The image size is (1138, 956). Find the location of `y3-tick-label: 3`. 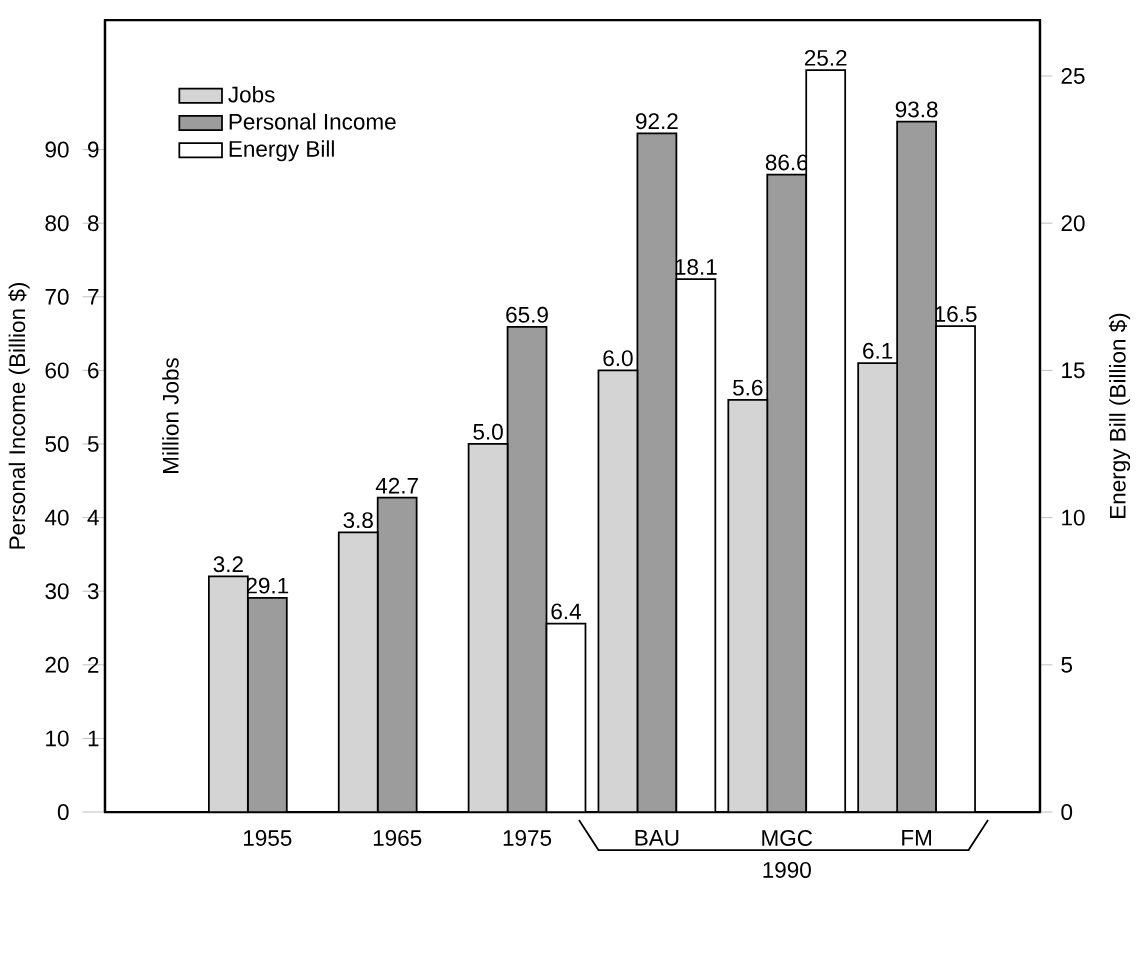

y3-tick-label: 3 is located at coordinates (93, 591).